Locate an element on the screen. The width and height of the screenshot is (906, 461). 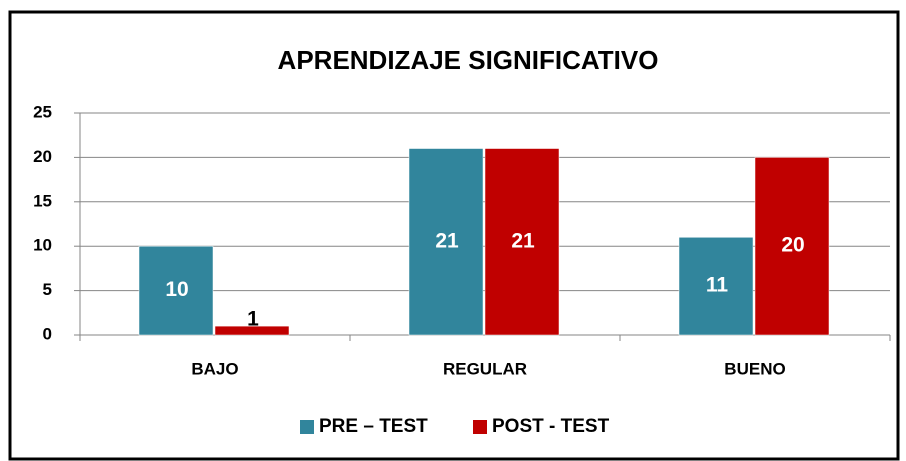
x-tick-label: REGULAR is located at coordinates (485, 368).